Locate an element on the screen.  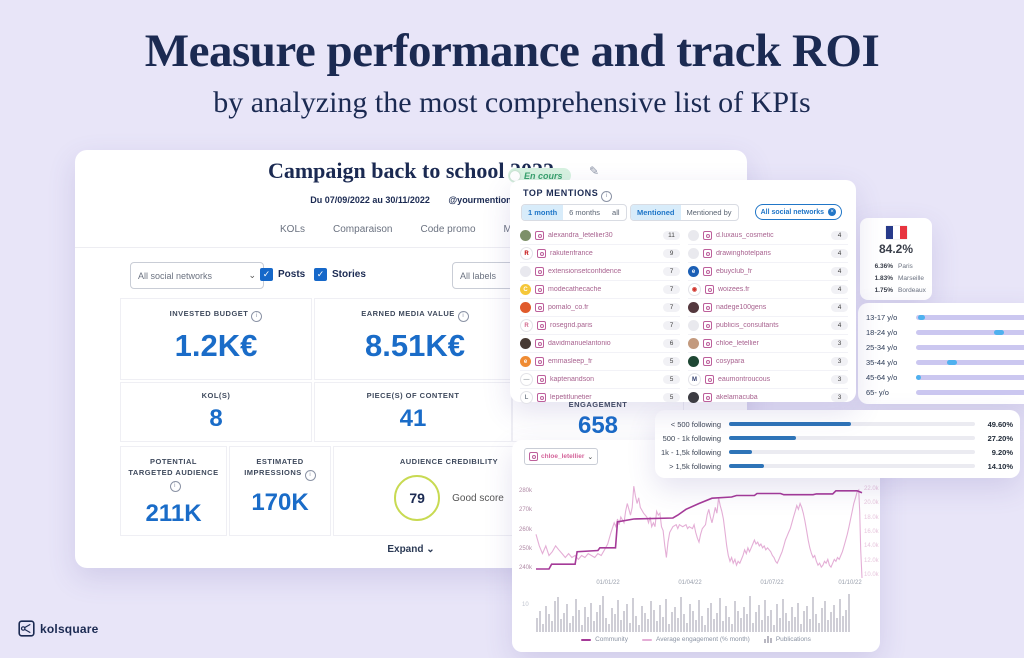
mention-row: extensionsetconfidence 7 is located at coordinates (600, 272).